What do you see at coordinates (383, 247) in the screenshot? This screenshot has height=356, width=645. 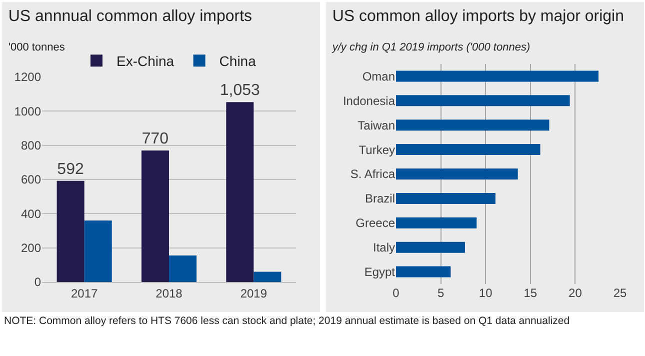 I see `y-tick-label: Italy` at bounding box center [383, 247].